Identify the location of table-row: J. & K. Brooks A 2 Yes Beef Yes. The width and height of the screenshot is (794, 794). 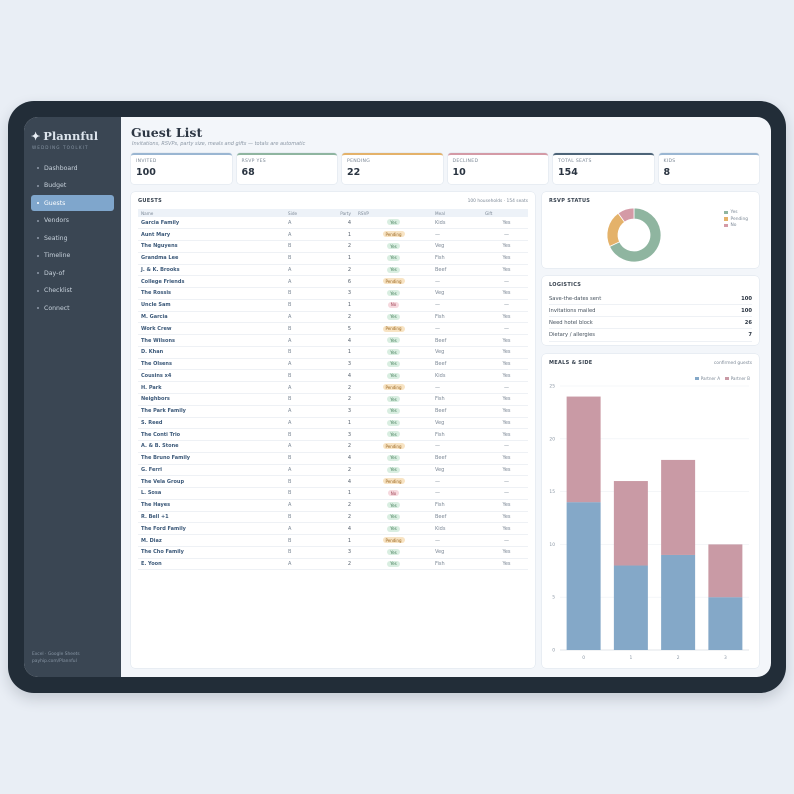
(333, 270).